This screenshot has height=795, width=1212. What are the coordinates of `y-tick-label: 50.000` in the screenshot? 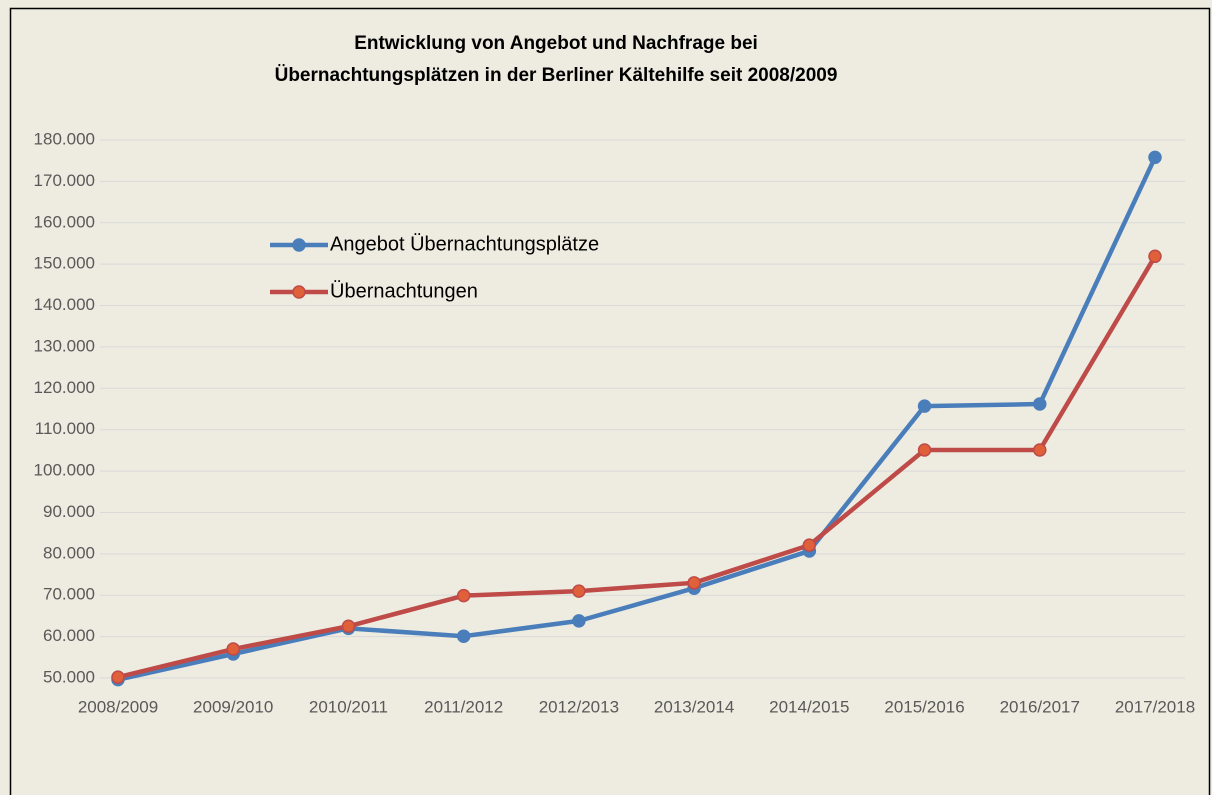 It's located at (69, 676).